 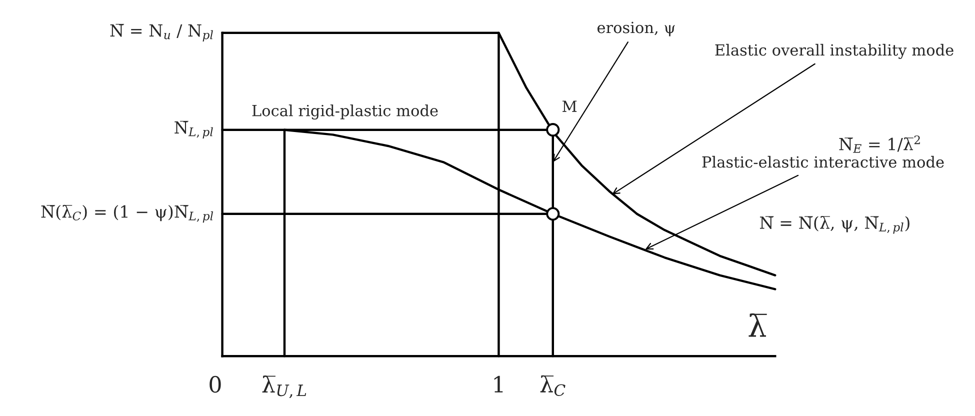 What do you see at coordinates (215, 384) in the screenshot?
I see `x-tick-label: 0` at bounding box center [215, 384].